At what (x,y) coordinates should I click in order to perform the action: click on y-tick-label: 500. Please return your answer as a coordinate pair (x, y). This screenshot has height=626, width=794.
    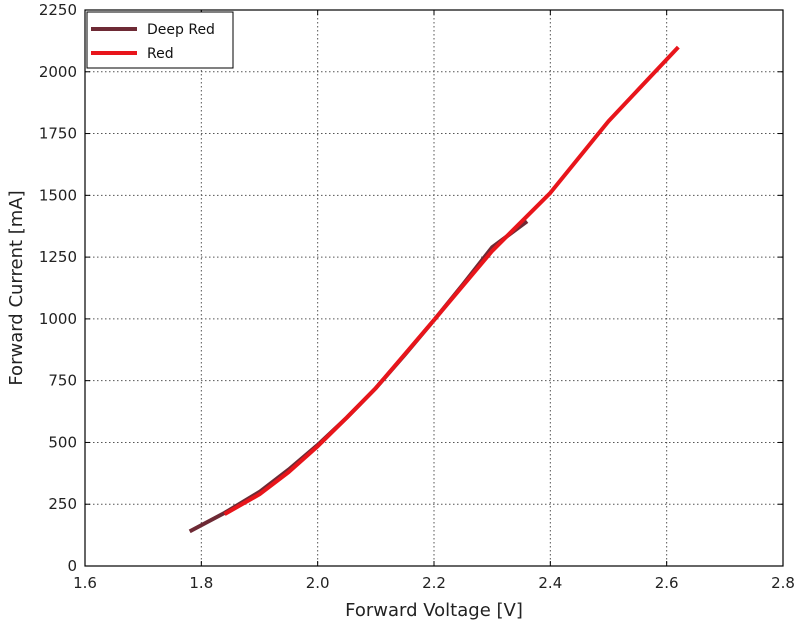
    Looking at the image, I should click on (62, 442).